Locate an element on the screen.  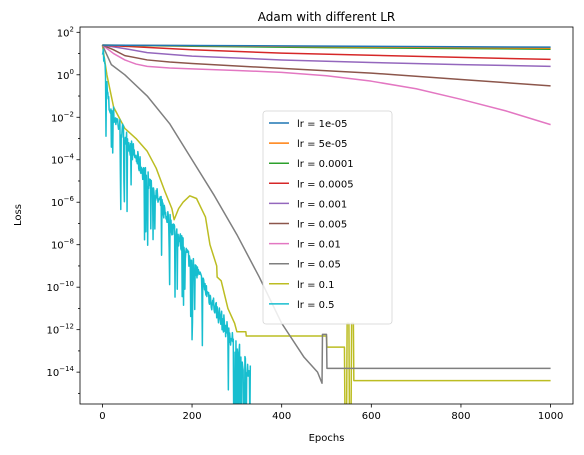
x-tick-label: 800 is located at coordinates (460, 416).